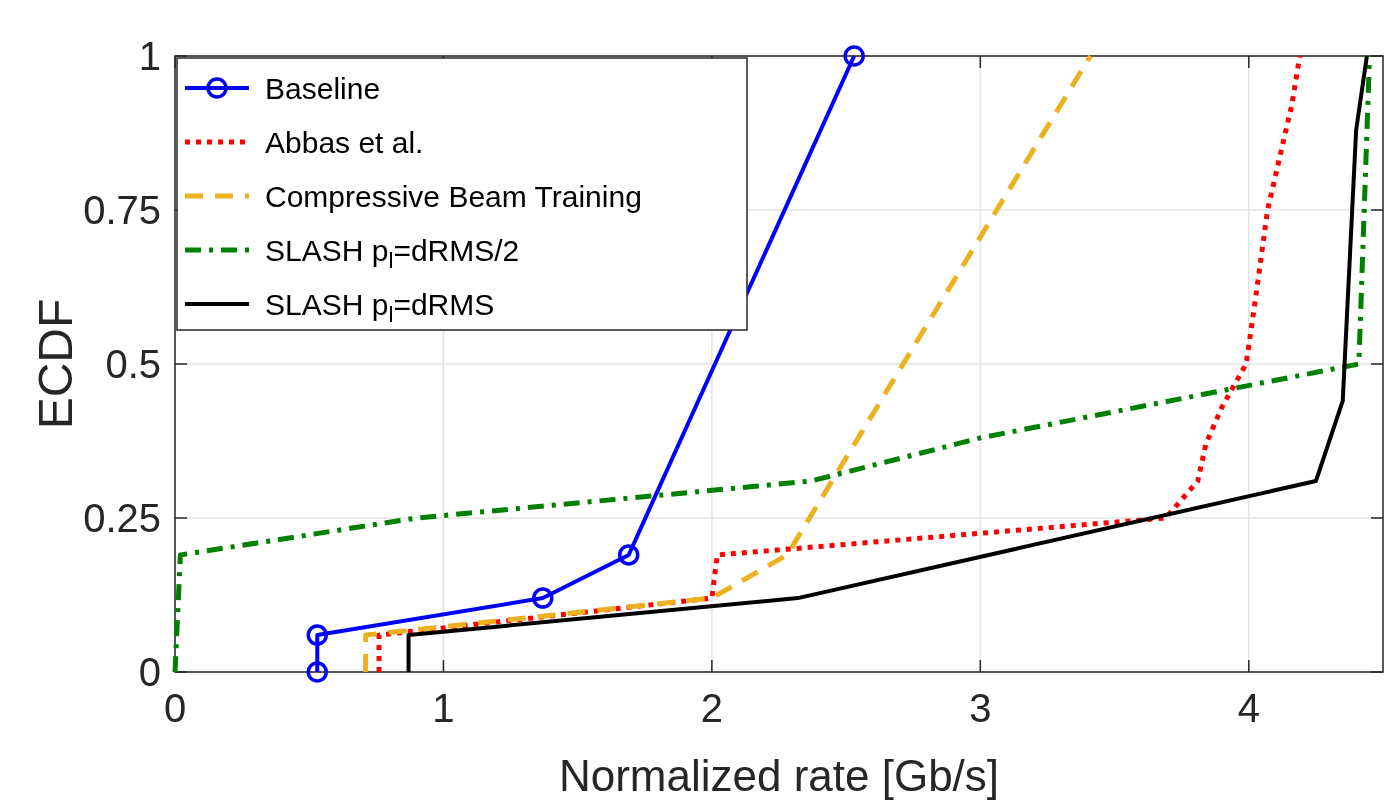 This screenshot has height=809, width=1394. Describe the element at coordinates (380, 307) in the screenshot. I see `legend-label: SLASH p$_{l}$=dRMS` at that location.